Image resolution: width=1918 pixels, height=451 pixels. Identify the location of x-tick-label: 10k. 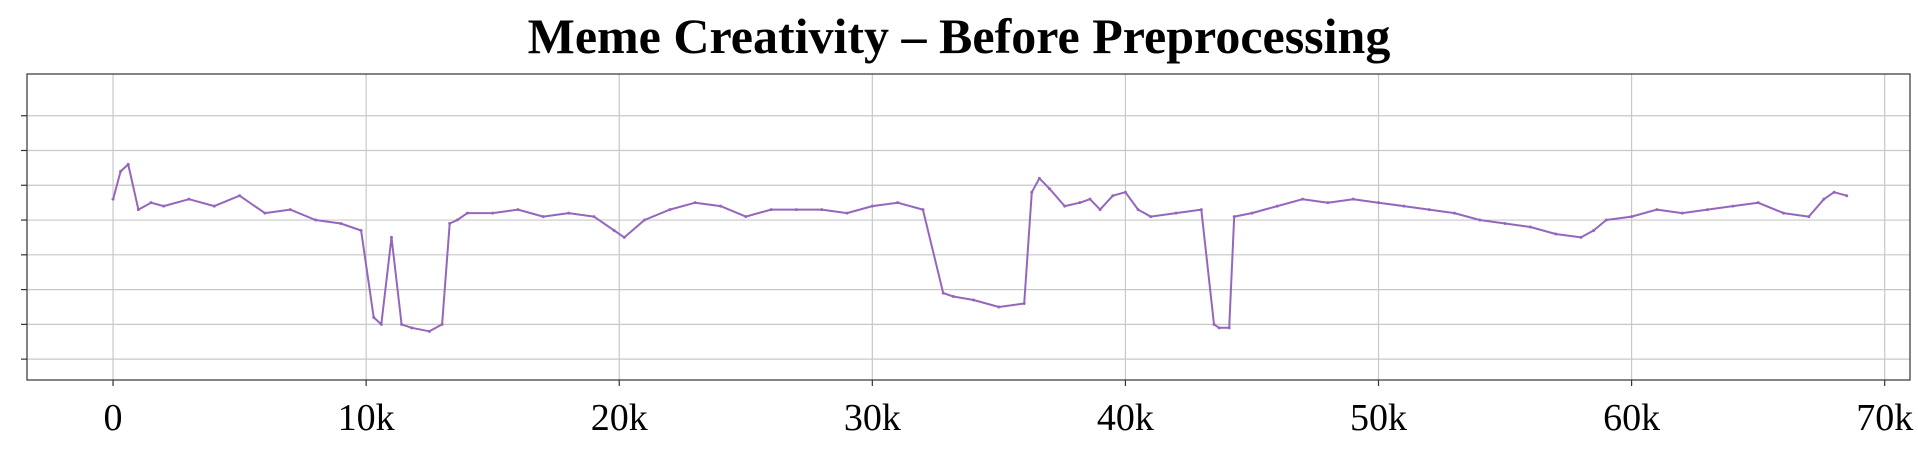
(366, 418).